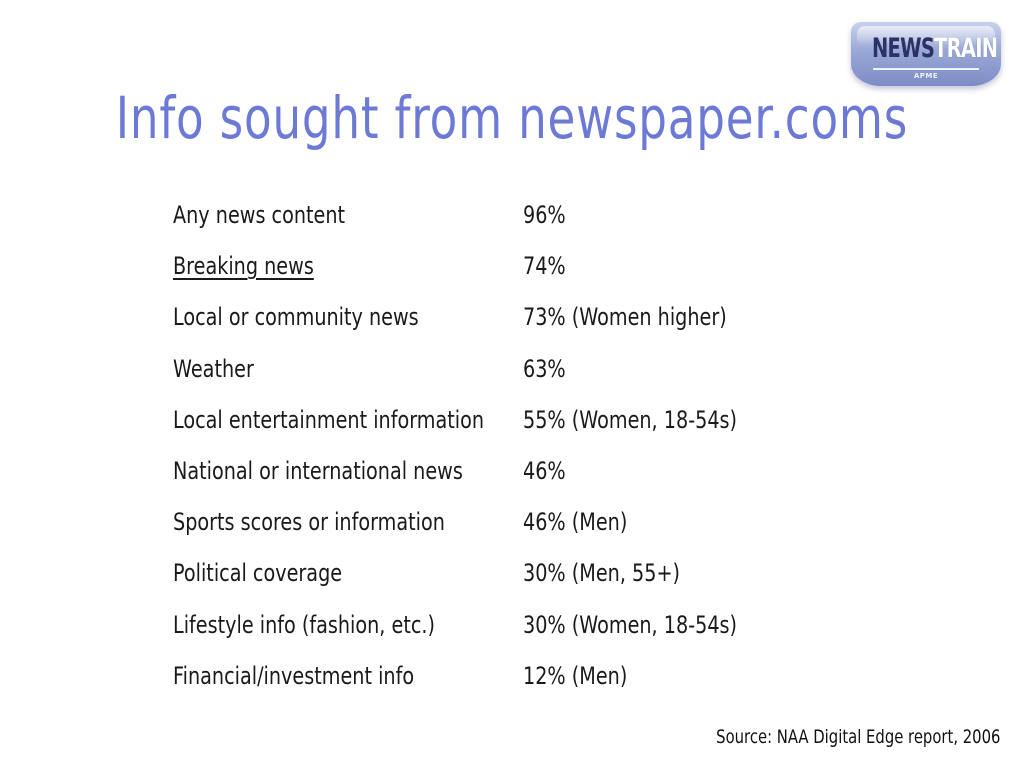 The height and width of the screenshot is (768, 1024). What do you see at coordinates (213, 368) in the screenshot?
I see `row-label: Weather` at bounding box center [213, 368].